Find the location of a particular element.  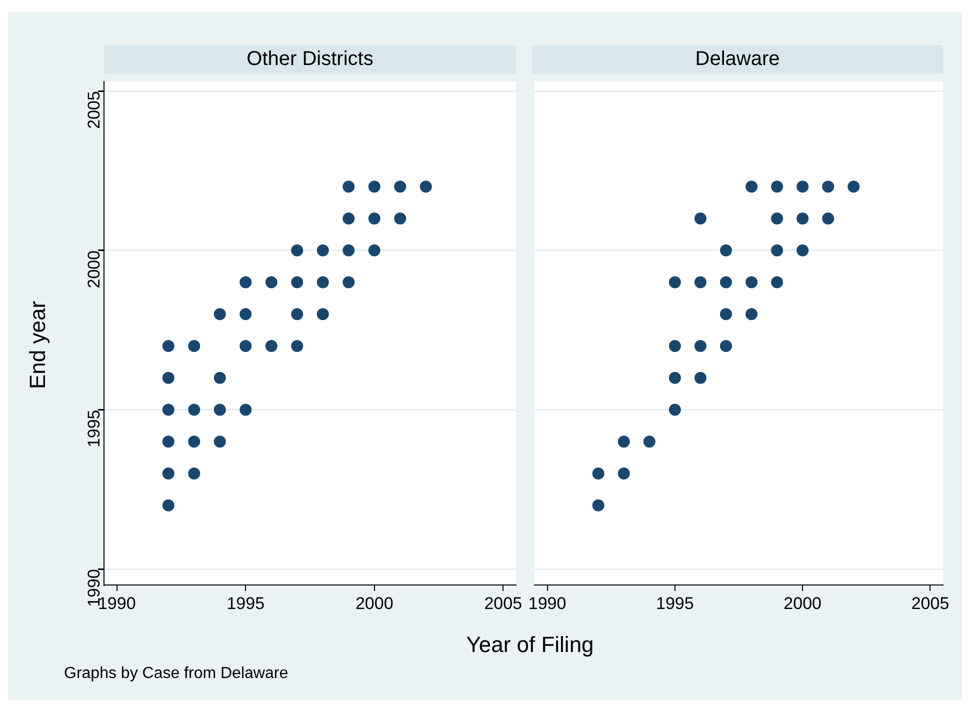

chart-title: Other Districts is located at coordinates (310, 59).